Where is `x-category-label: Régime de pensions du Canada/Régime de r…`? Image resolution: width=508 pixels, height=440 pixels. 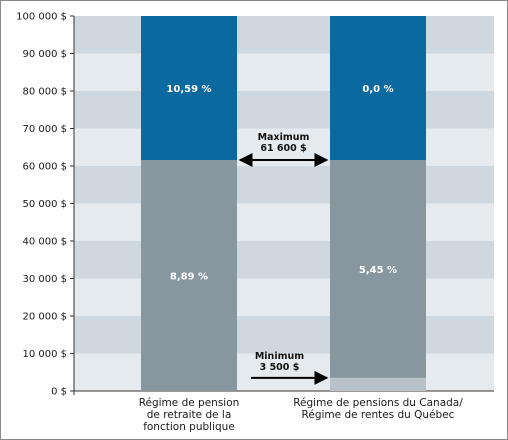
x-category-label: Régime de pensions du Canada/Régime de r… is located at coordinates (378, 409).